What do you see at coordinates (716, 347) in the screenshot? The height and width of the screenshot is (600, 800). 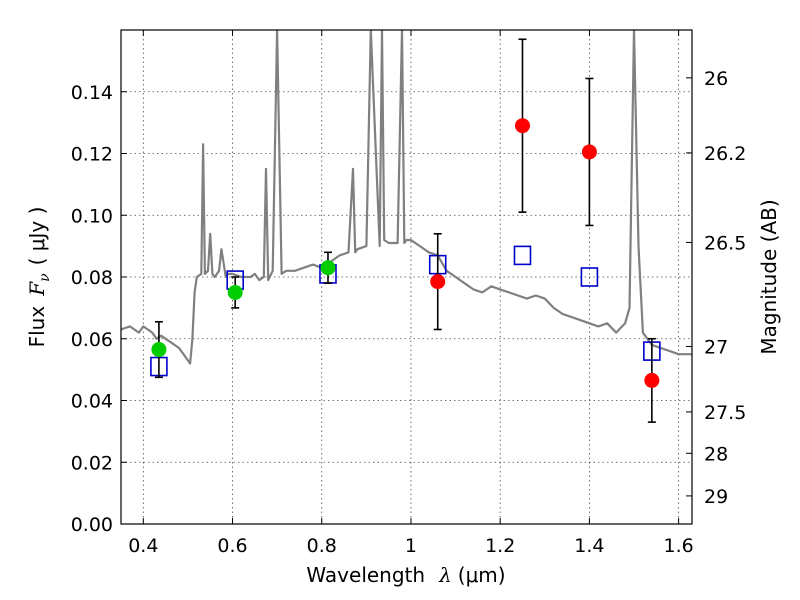 I see `y2-tick-label: 27` at bounding box center [716, 347].